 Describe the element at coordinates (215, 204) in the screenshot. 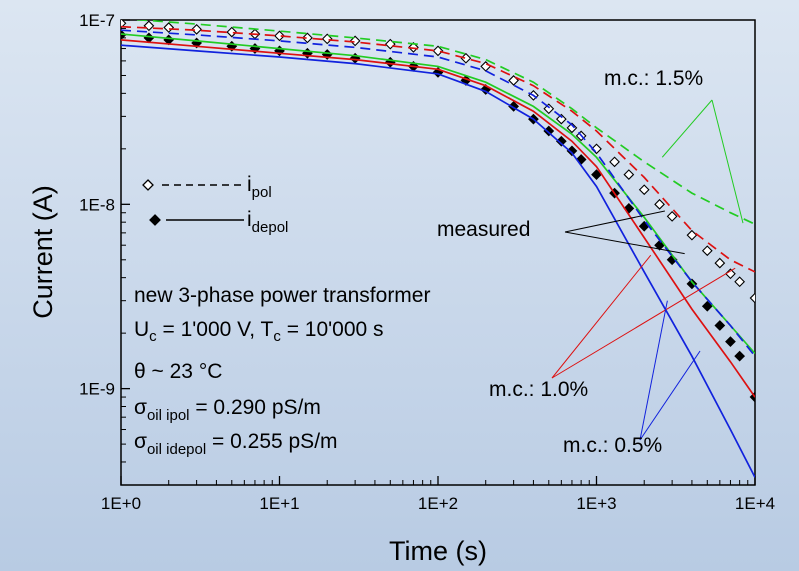

I see `legend: ipol idepol` at that location.